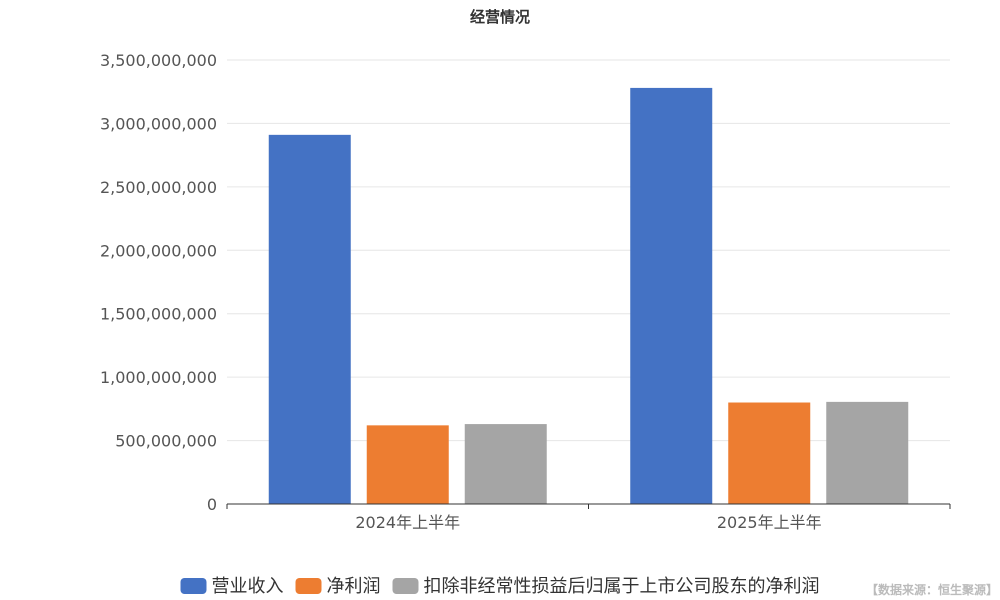 Image resolution: width=1000 pixels, height=600 pixels. Describe the element at coordinates (500, 17) in the screenshot. I see `chart-title: 经营情况` at that location.